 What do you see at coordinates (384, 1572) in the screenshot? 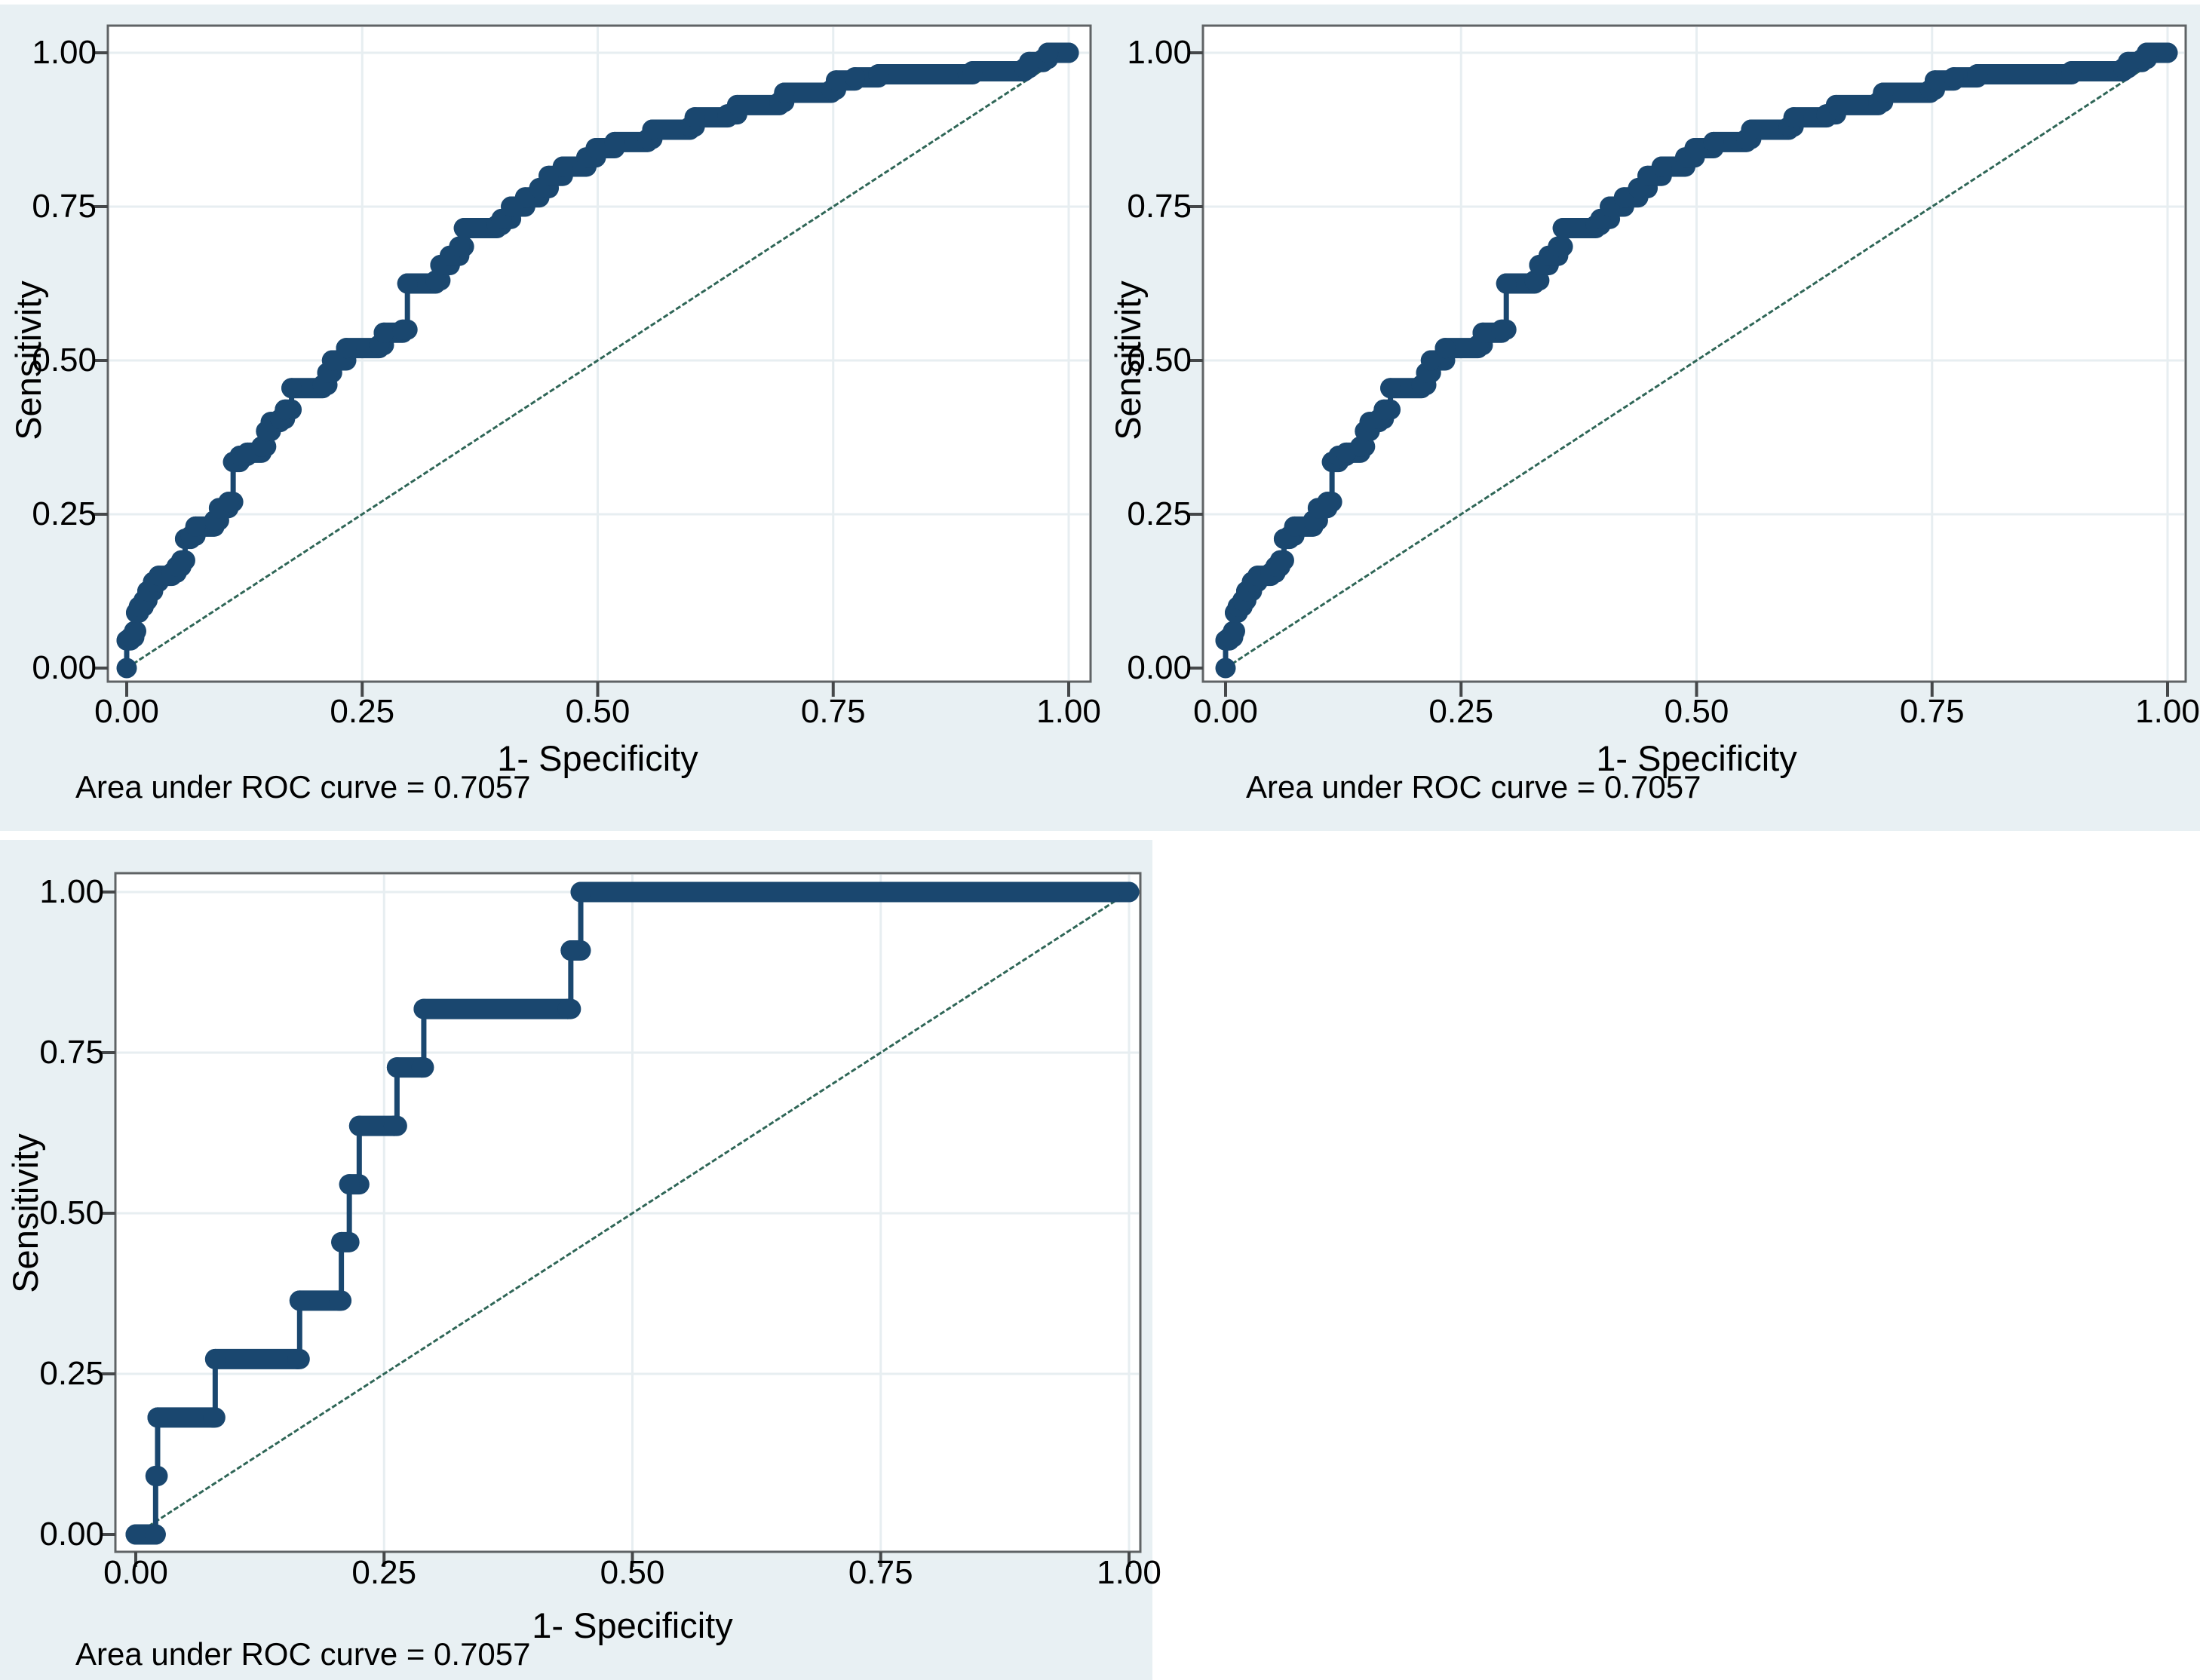
I see `x-tick-label: 0.25` at bounding box center [384, 1572].